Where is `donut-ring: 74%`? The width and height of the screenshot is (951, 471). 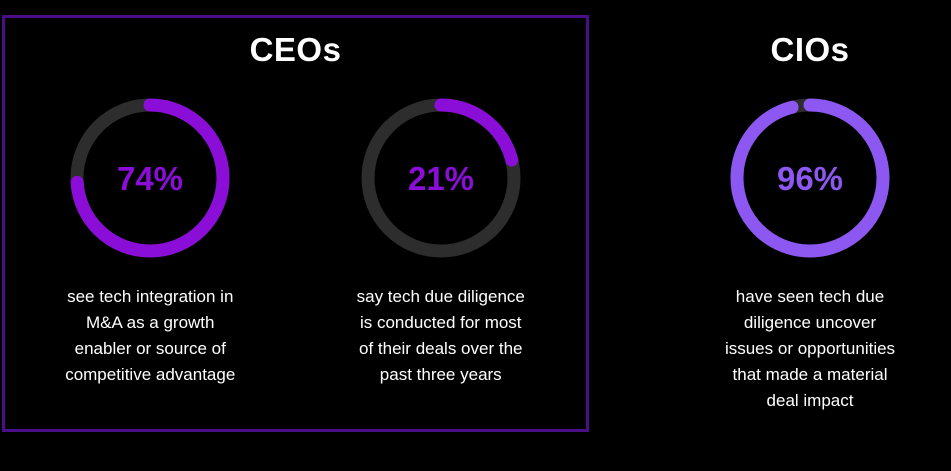 donut-ring: 74% is located at coordinates (150, 178).